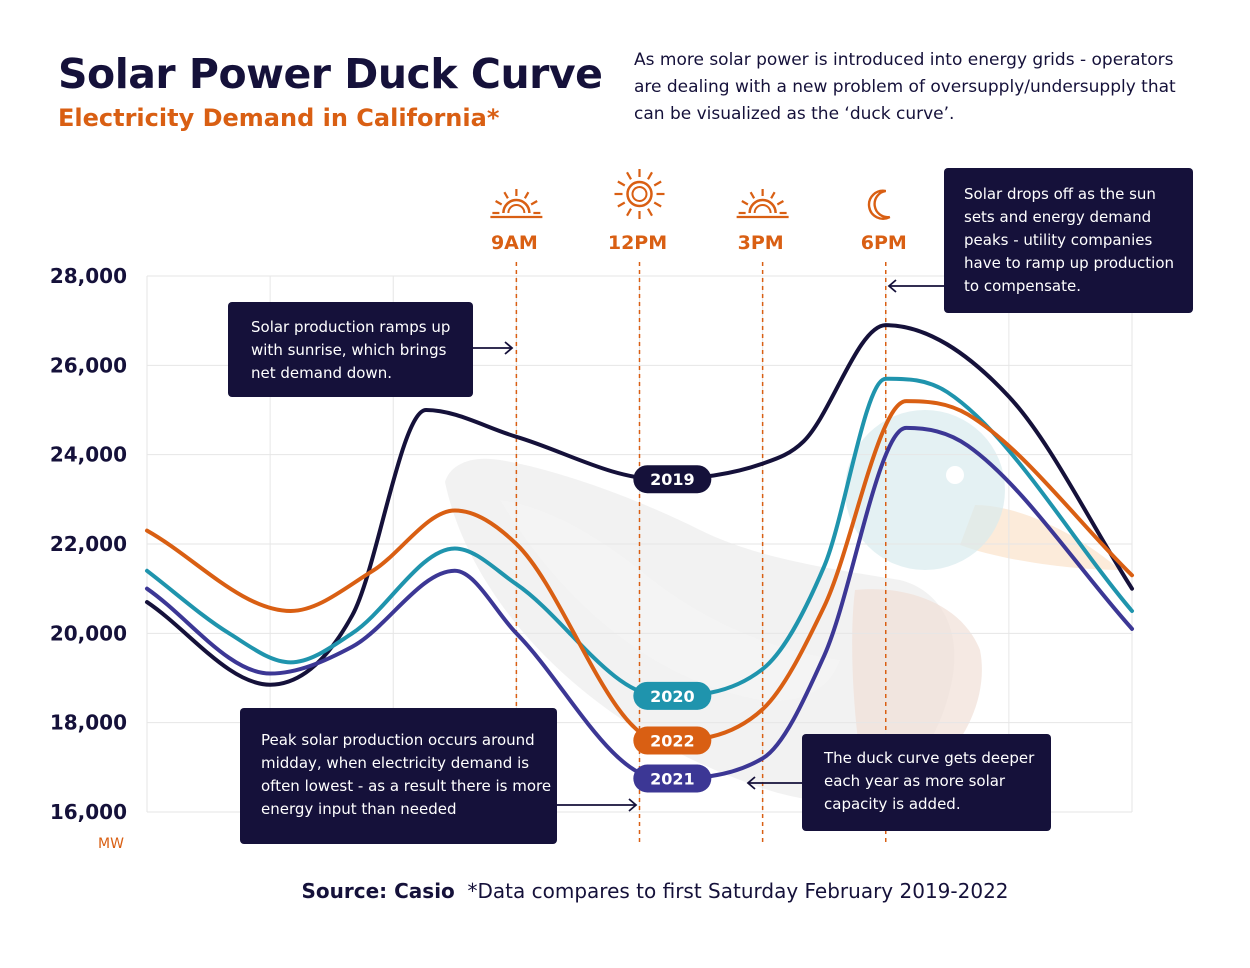 The width and height of the screenshot is (1250, 968). I want to click on annotation-line: net demand down., so click(321, 373).